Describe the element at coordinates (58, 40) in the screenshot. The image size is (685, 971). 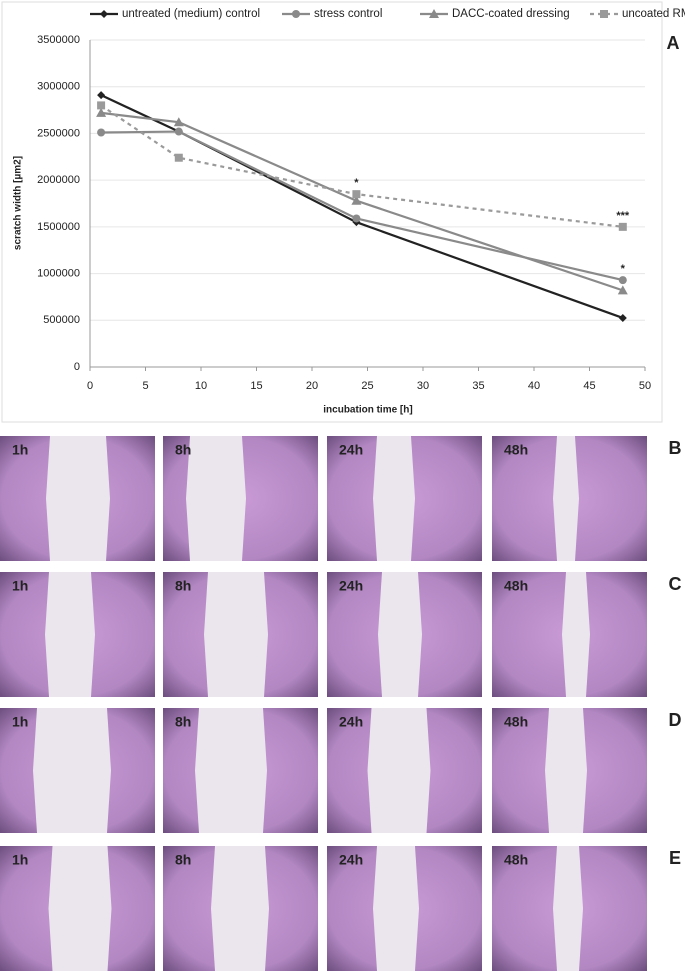
I see `y-tick-label: 3500000` at that location.